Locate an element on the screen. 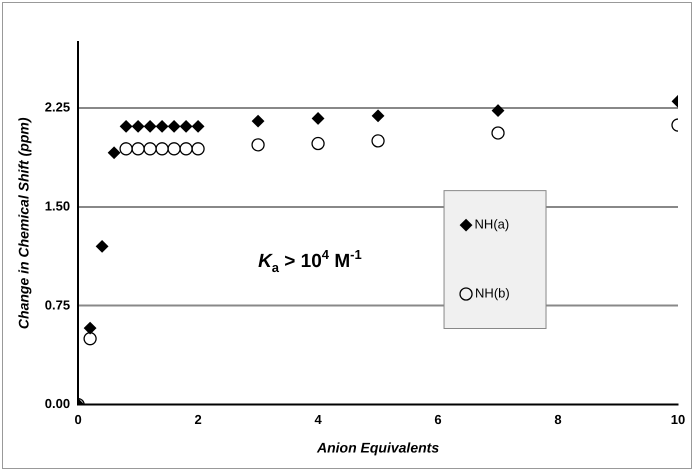  y-tick-label: 0.00 is located at coordinates (57, 404).